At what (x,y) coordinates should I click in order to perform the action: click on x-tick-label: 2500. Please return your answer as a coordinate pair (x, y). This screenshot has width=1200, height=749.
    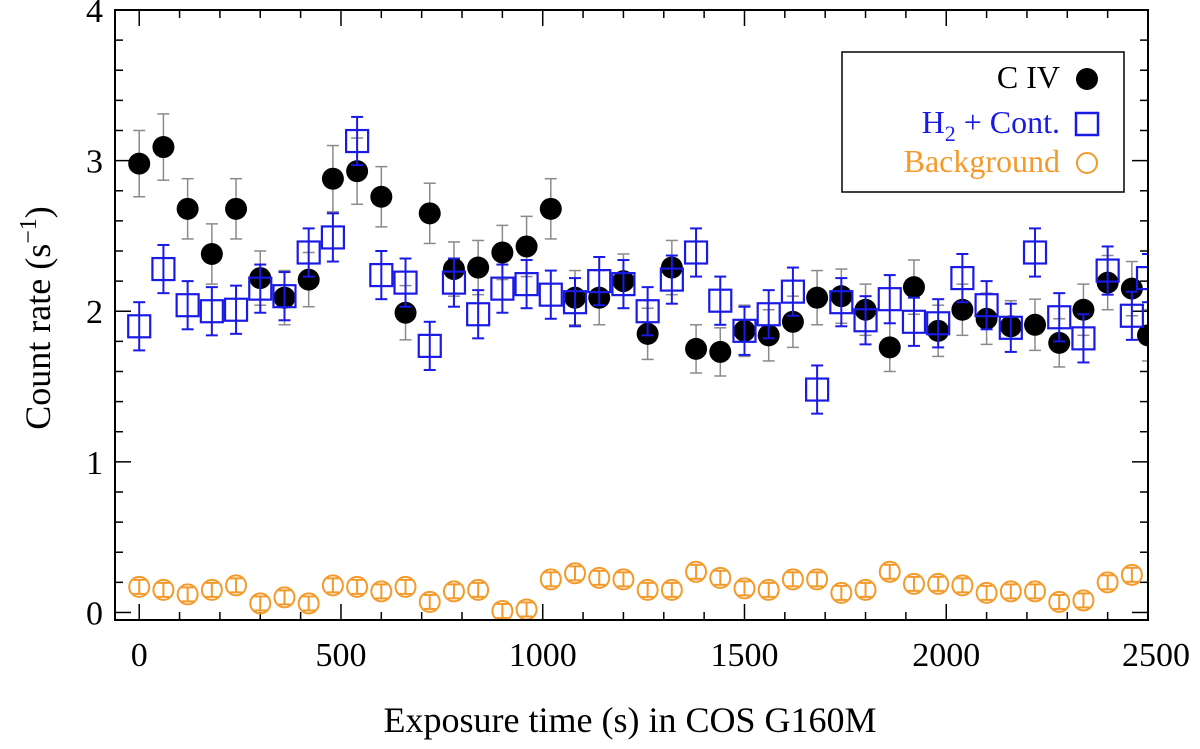
    Looking at the image, I should click on (1156, 655).